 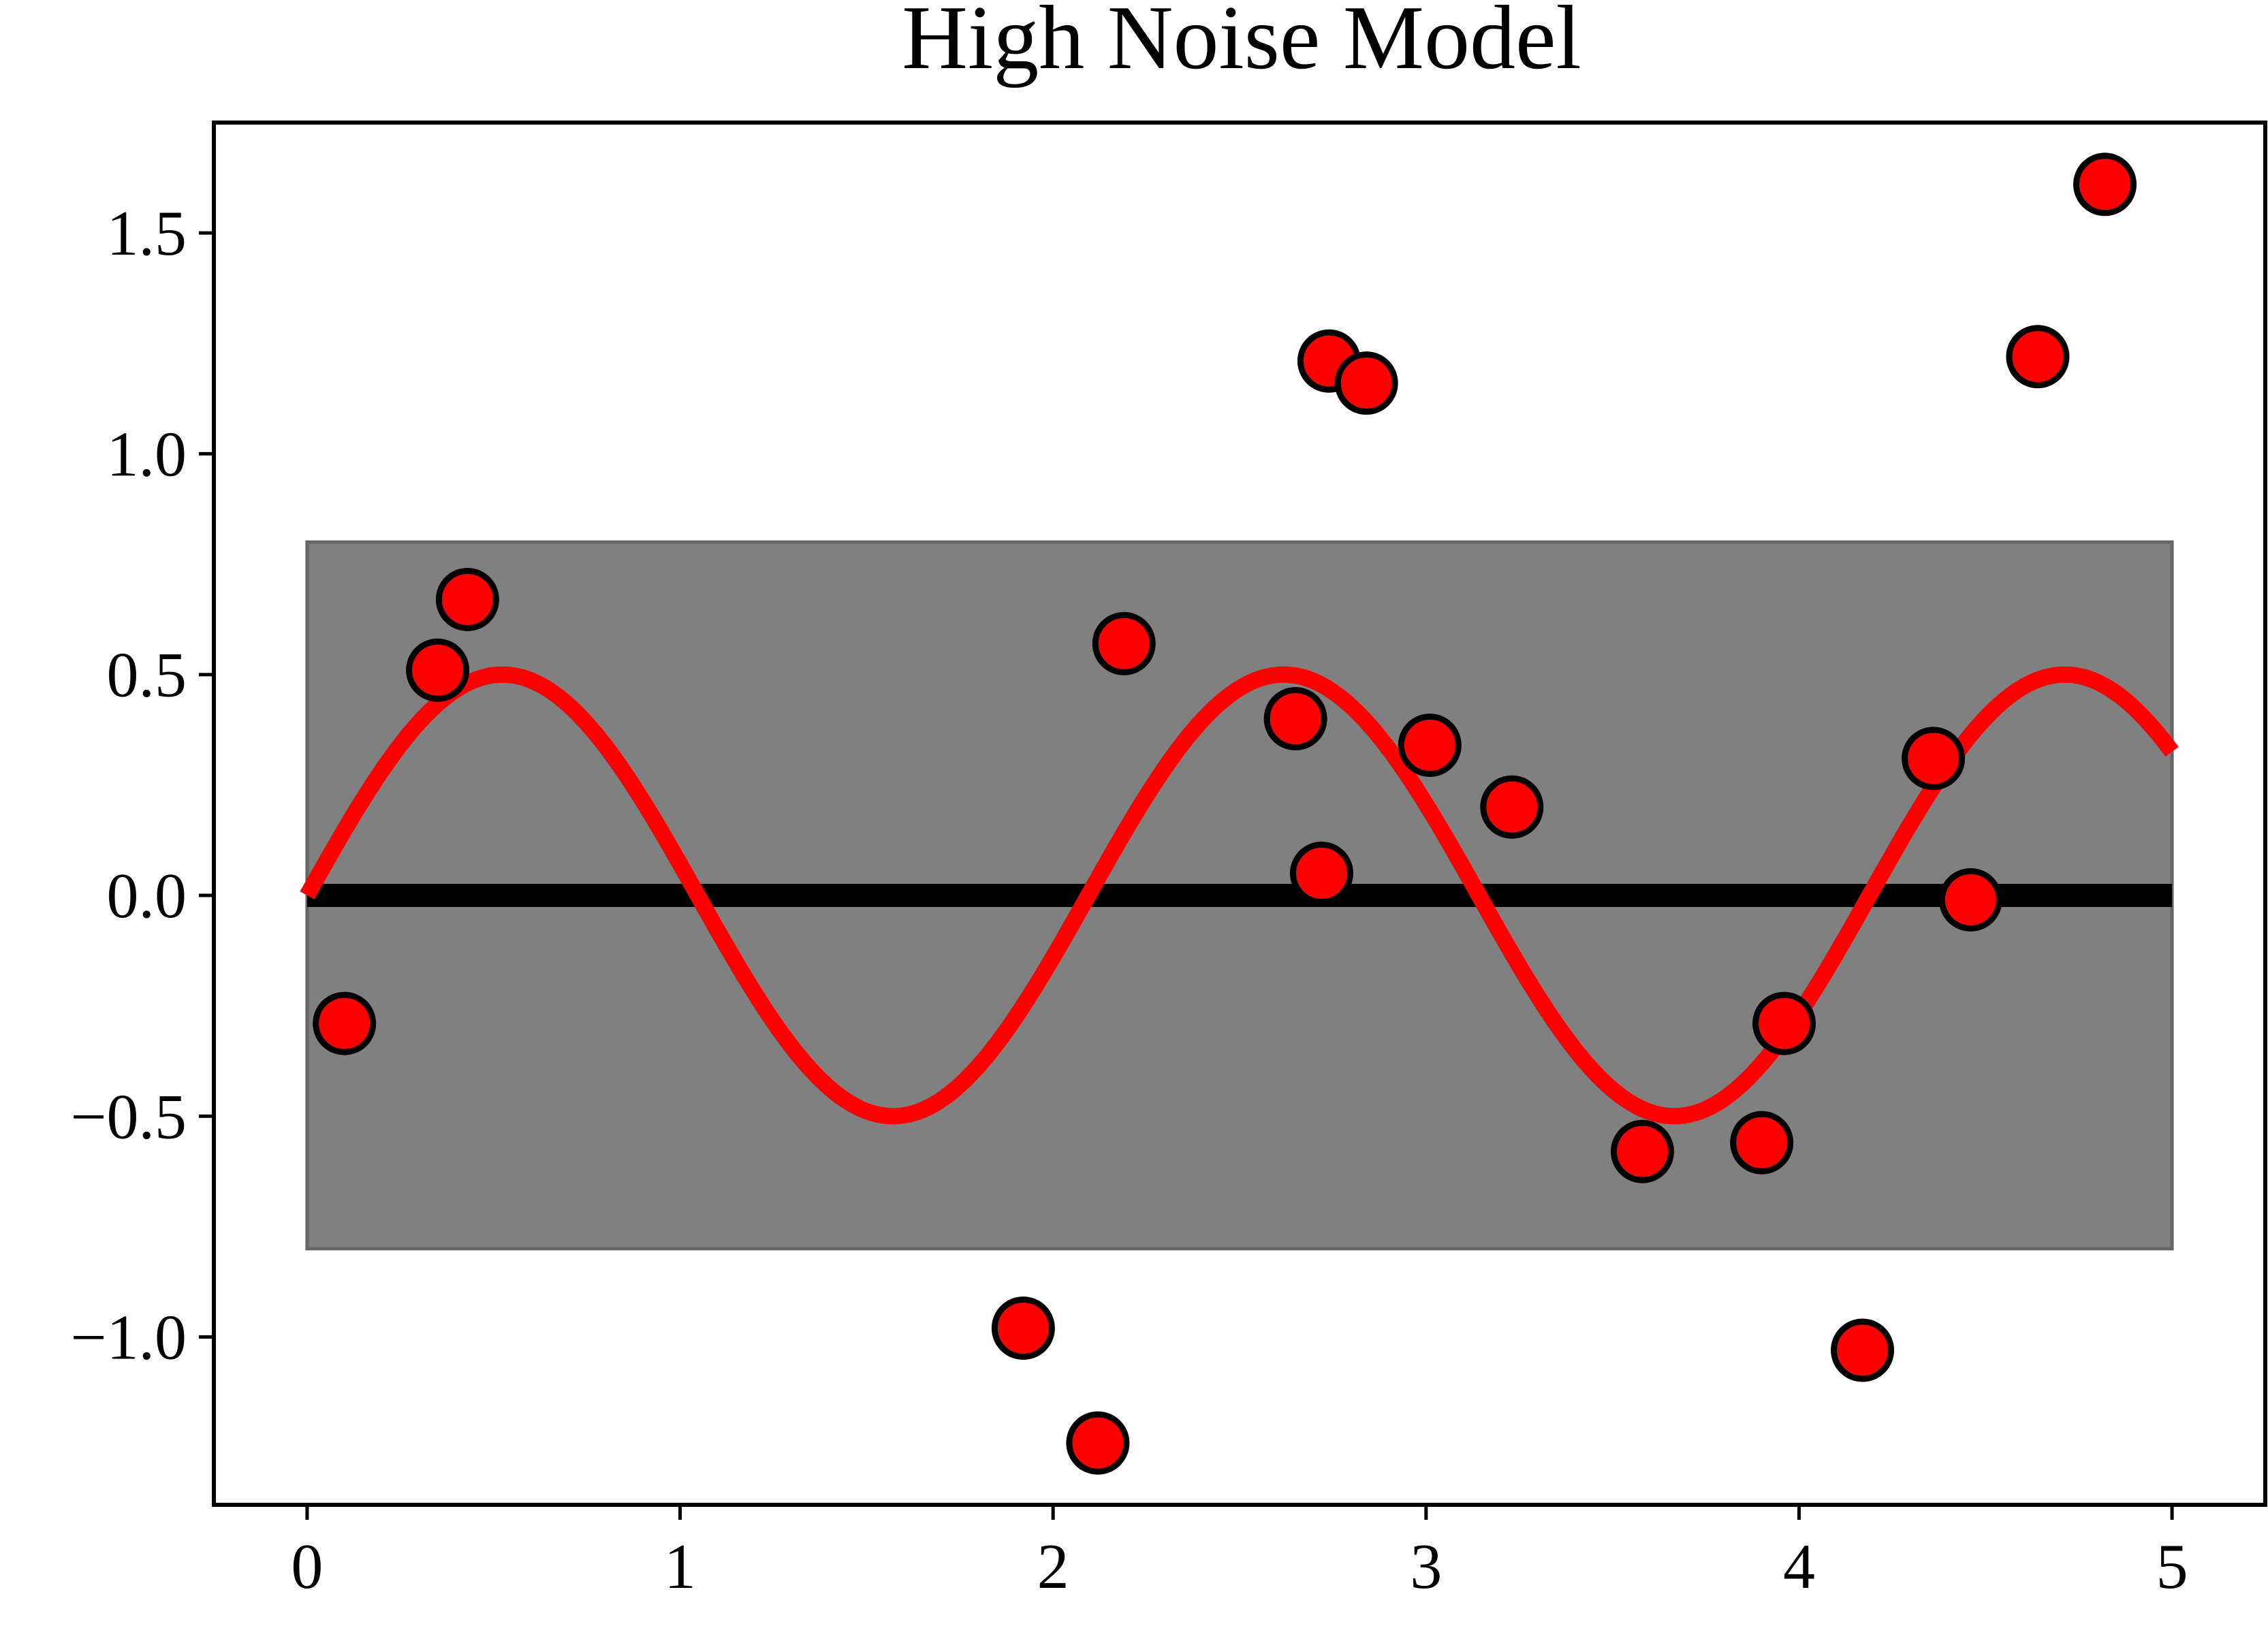 I want to click on y-tick-label: −1.0, so click(x=128, y=1338).